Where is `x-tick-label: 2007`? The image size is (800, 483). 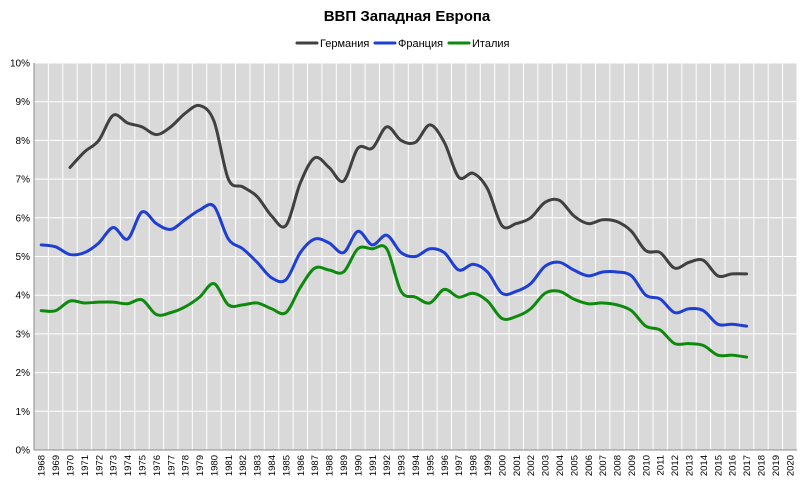
x-tick-label: 2007 is located at coordinates (603, 465).